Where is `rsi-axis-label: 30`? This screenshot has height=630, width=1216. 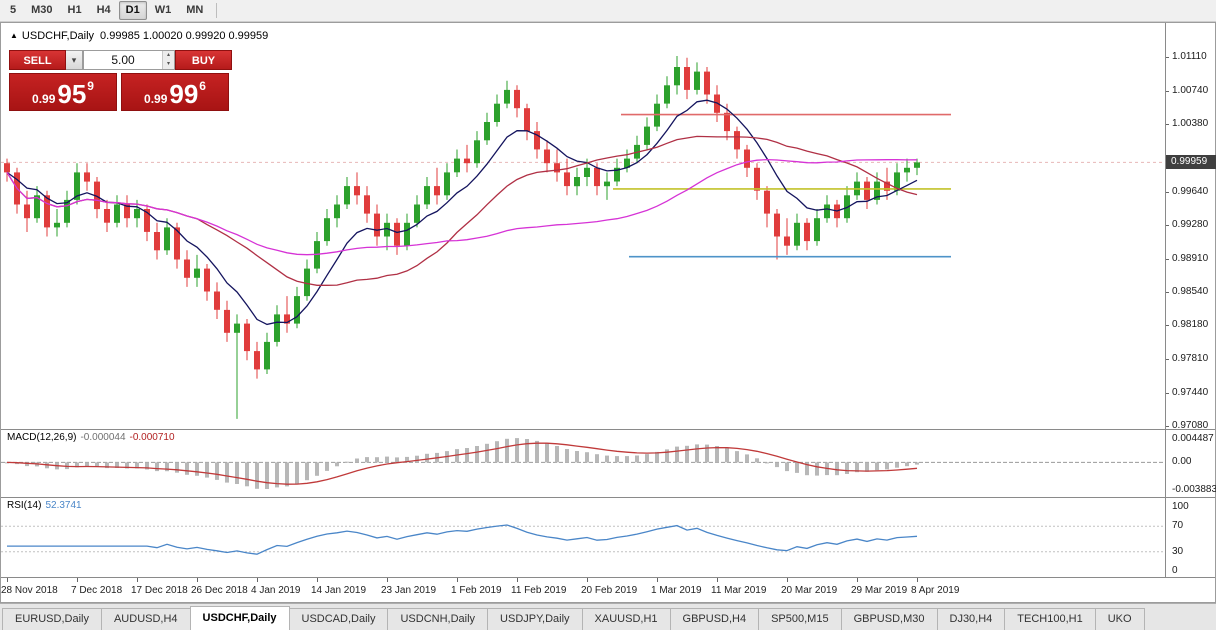 rsi-axis-label: 30 is located at coordinates (1178, 551).